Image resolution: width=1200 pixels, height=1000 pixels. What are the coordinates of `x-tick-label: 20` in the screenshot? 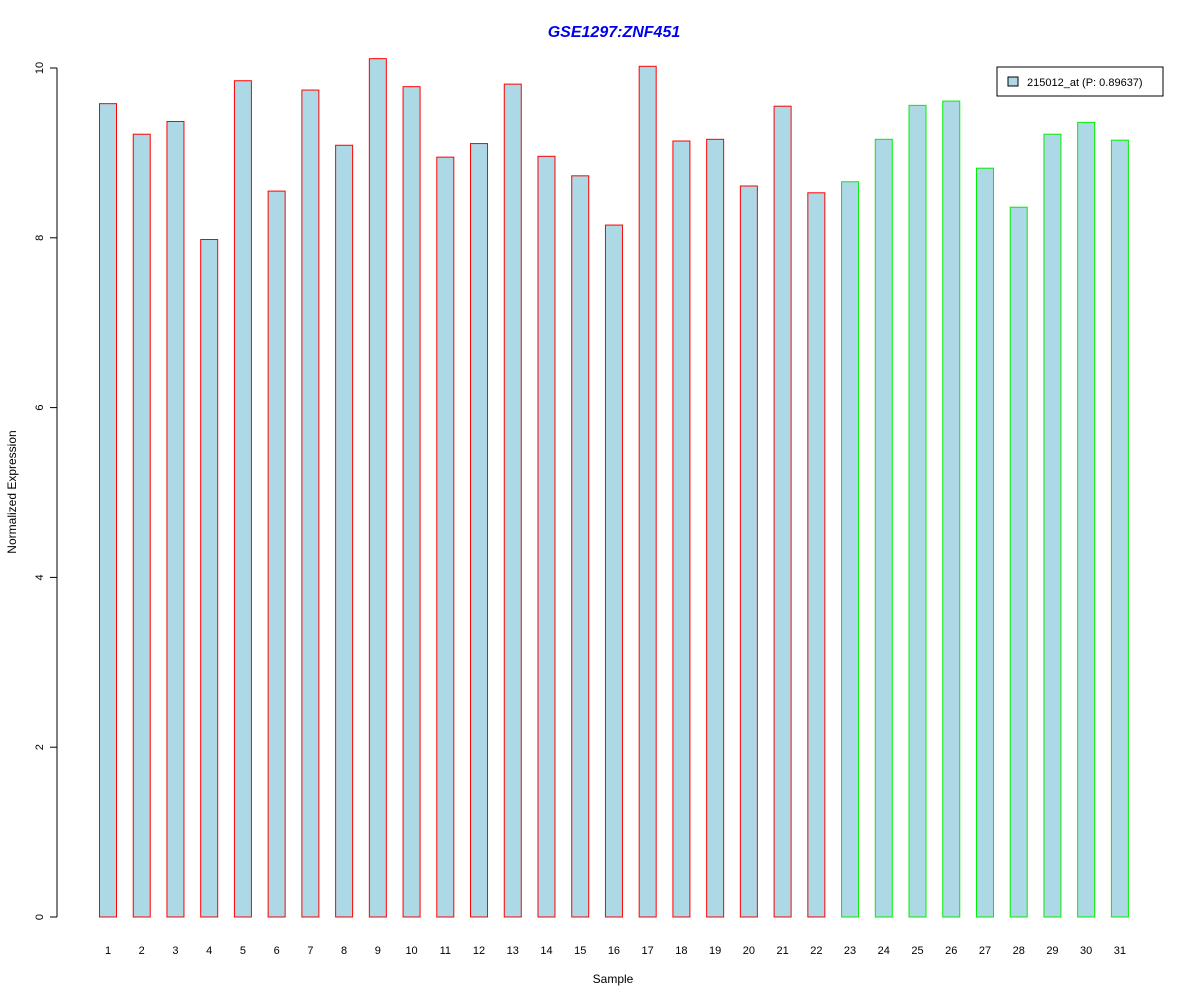 It's located at (749, 951).